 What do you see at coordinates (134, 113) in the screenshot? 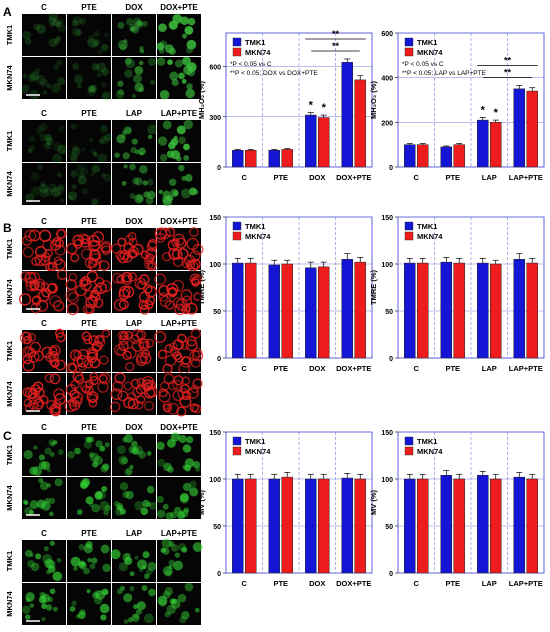
I see `image-column-label: LAP` at bounding box center [134, 113].